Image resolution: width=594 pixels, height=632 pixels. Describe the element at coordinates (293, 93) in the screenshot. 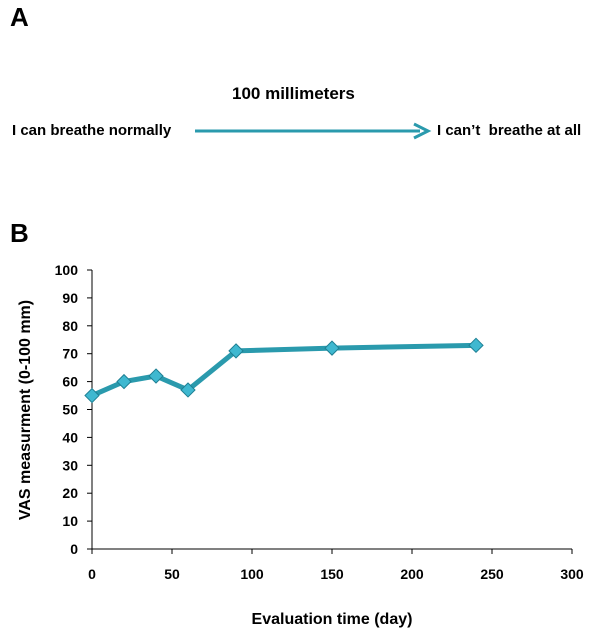

I see `scale-title: 100 millimeters` at that location.